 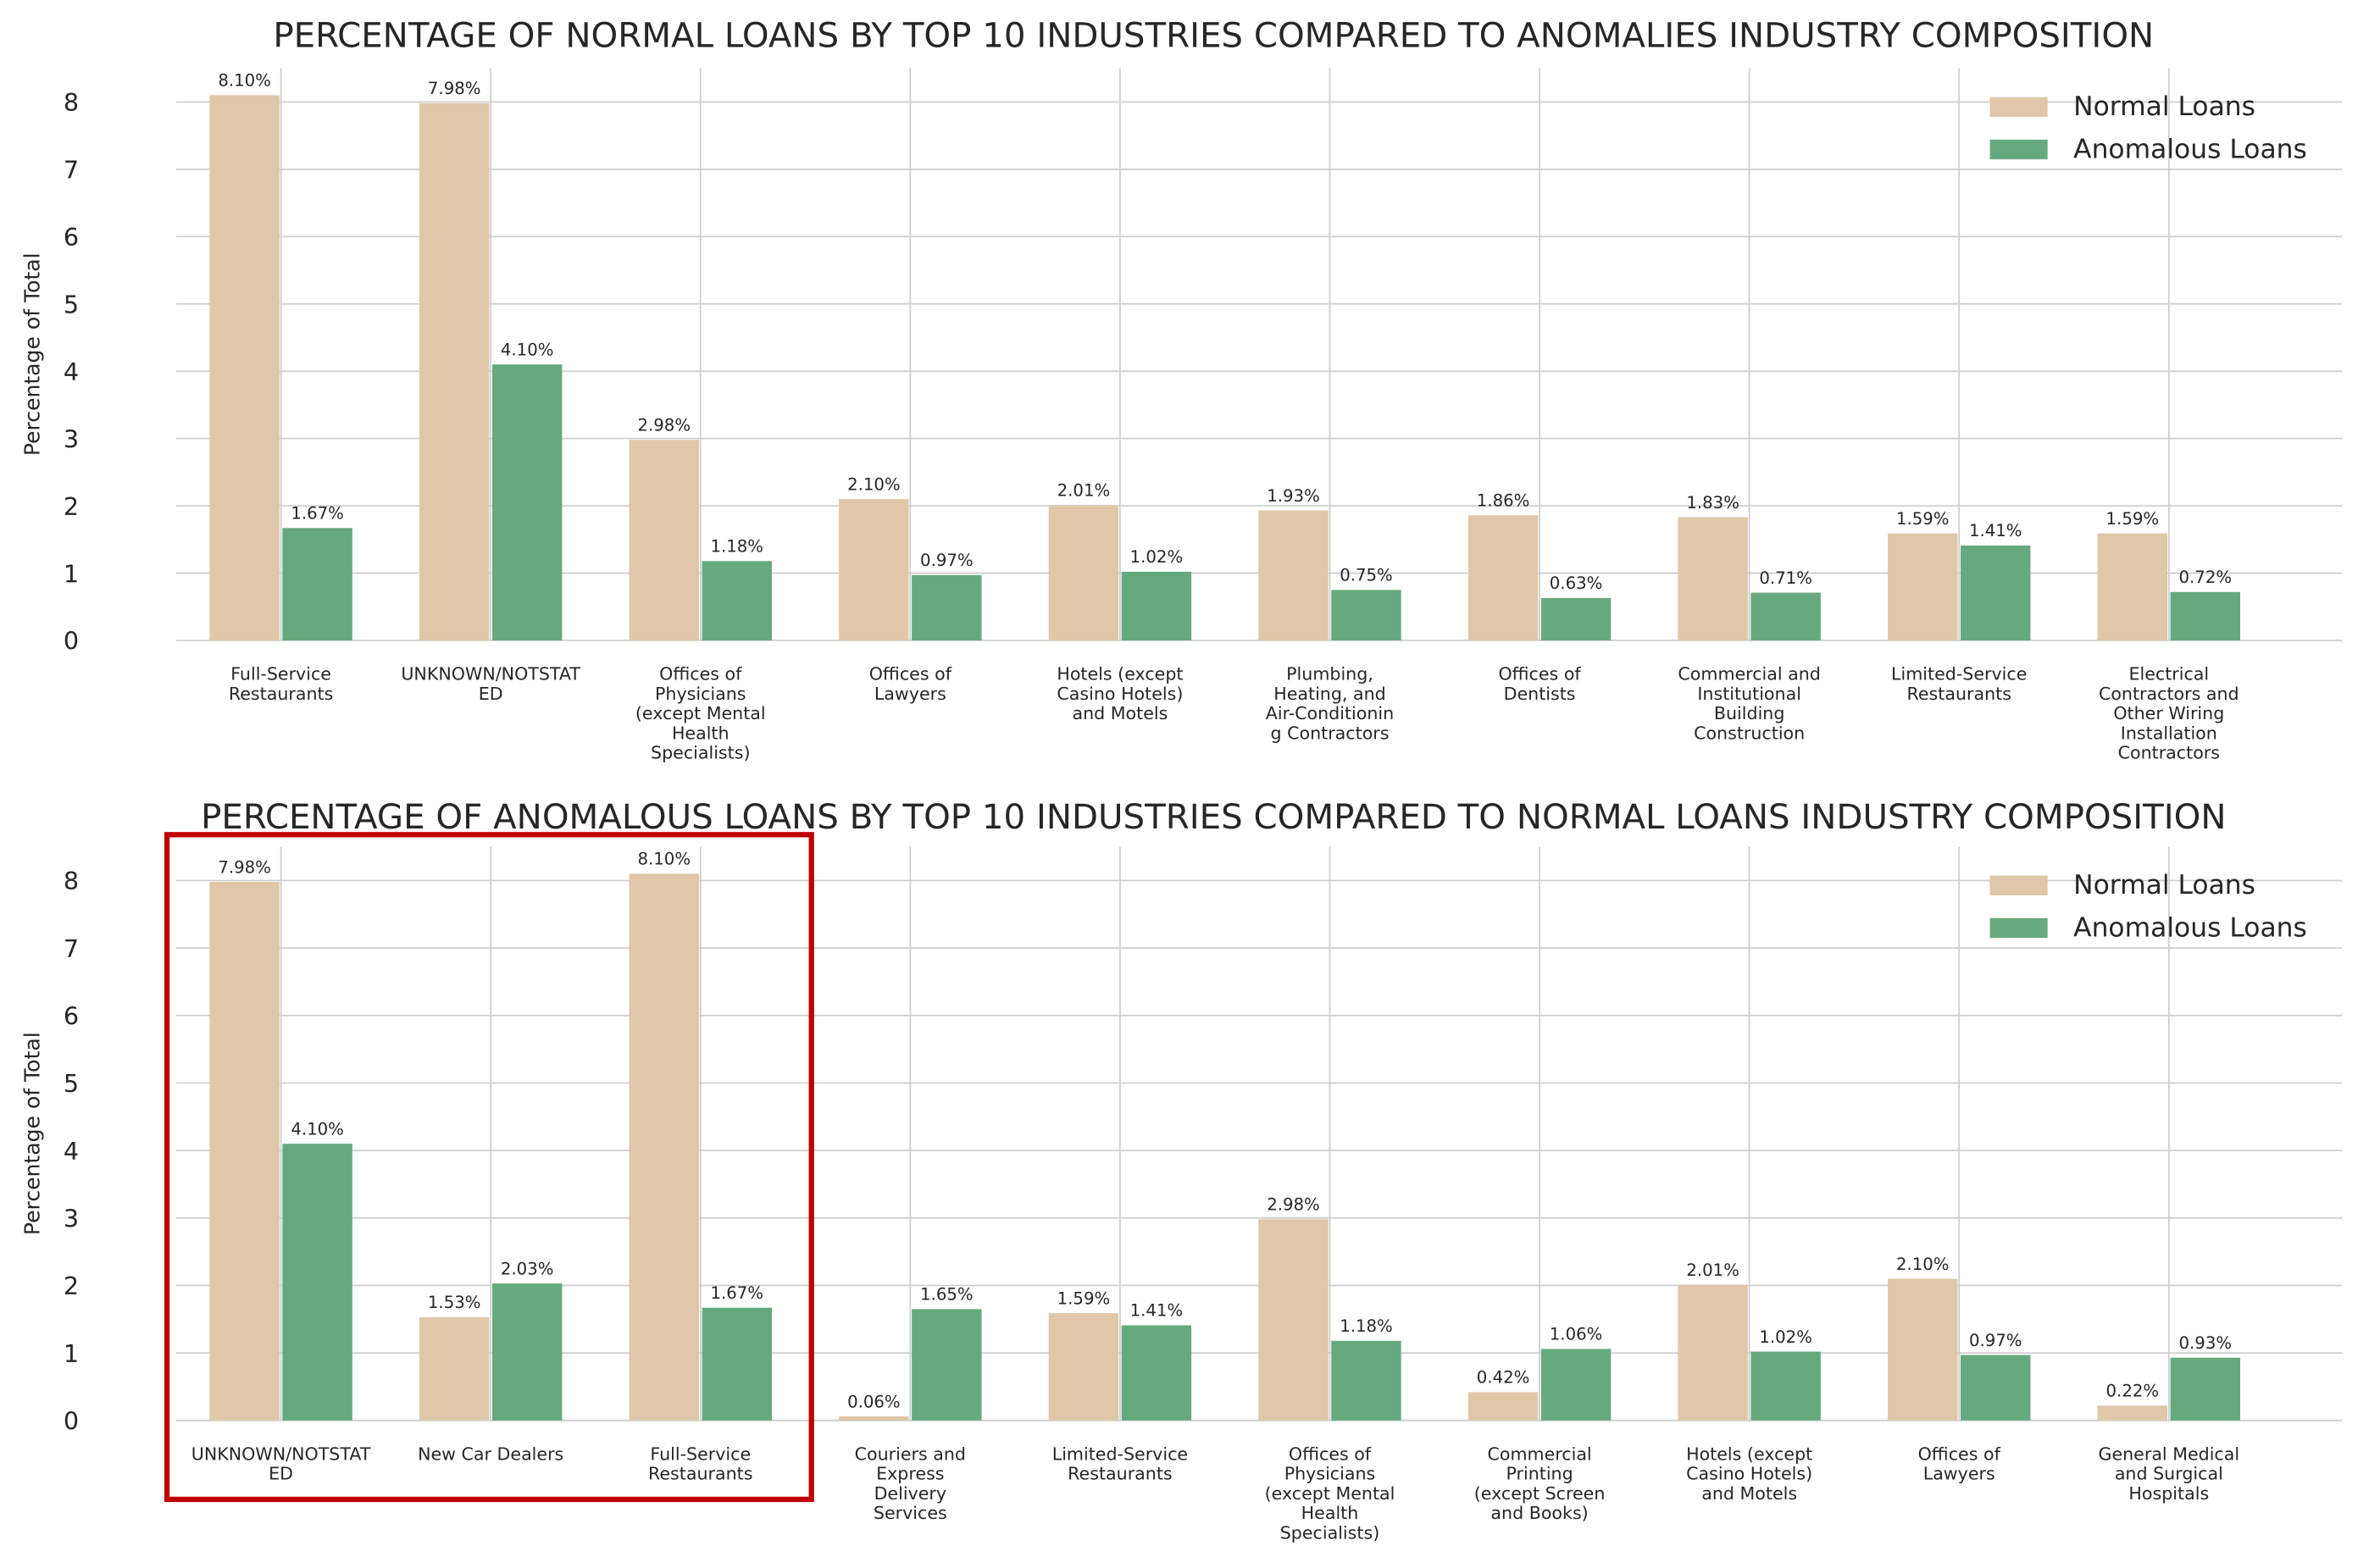 I want to click on data-label: 0.72%, so click(x=2206, y=577).